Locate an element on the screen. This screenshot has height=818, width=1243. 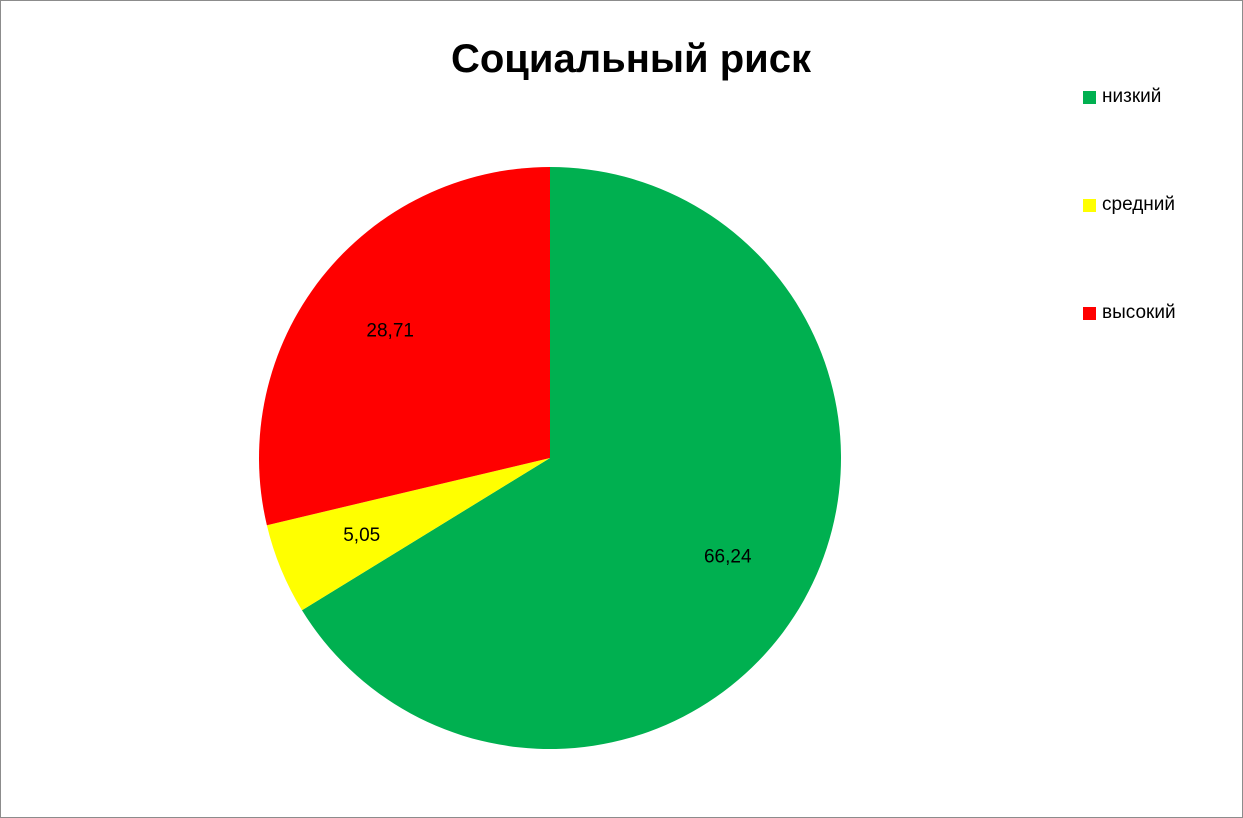
slice-label-high: 28,71 is located at coordinates (390, 331).